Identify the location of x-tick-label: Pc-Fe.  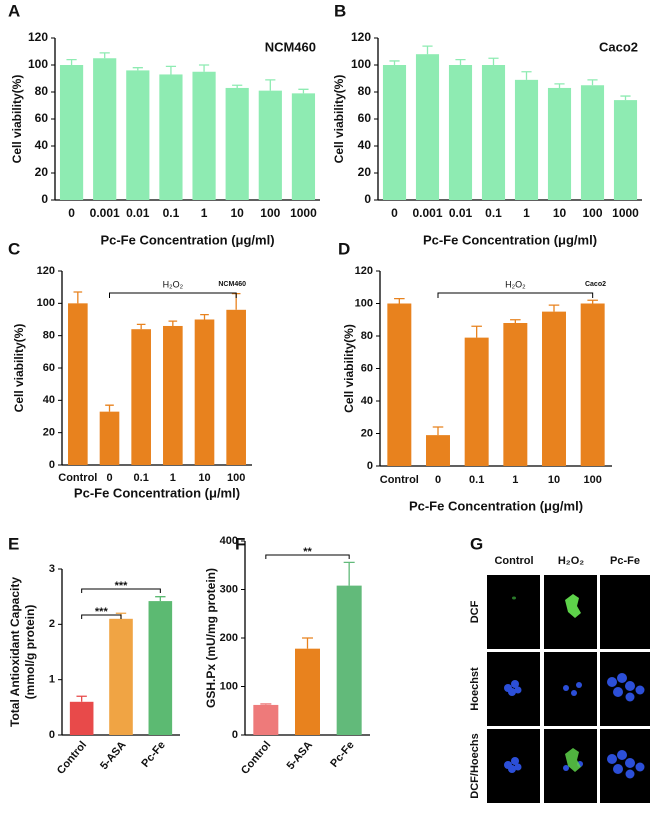
(153, 754).